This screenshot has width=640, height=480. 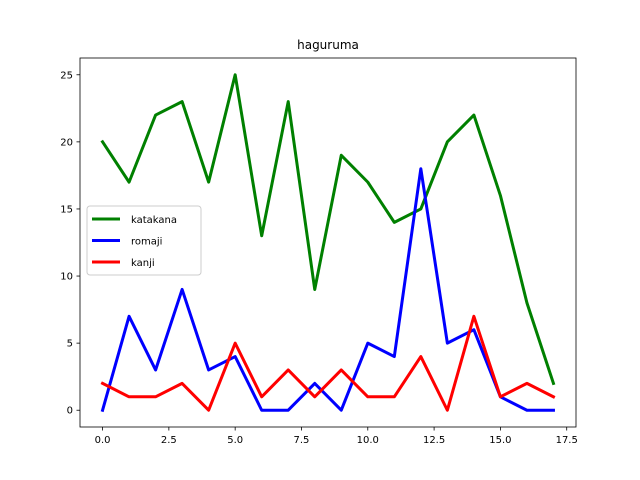 I want to click on legend: katakana romaji kanji, so click(x=144, y=240).